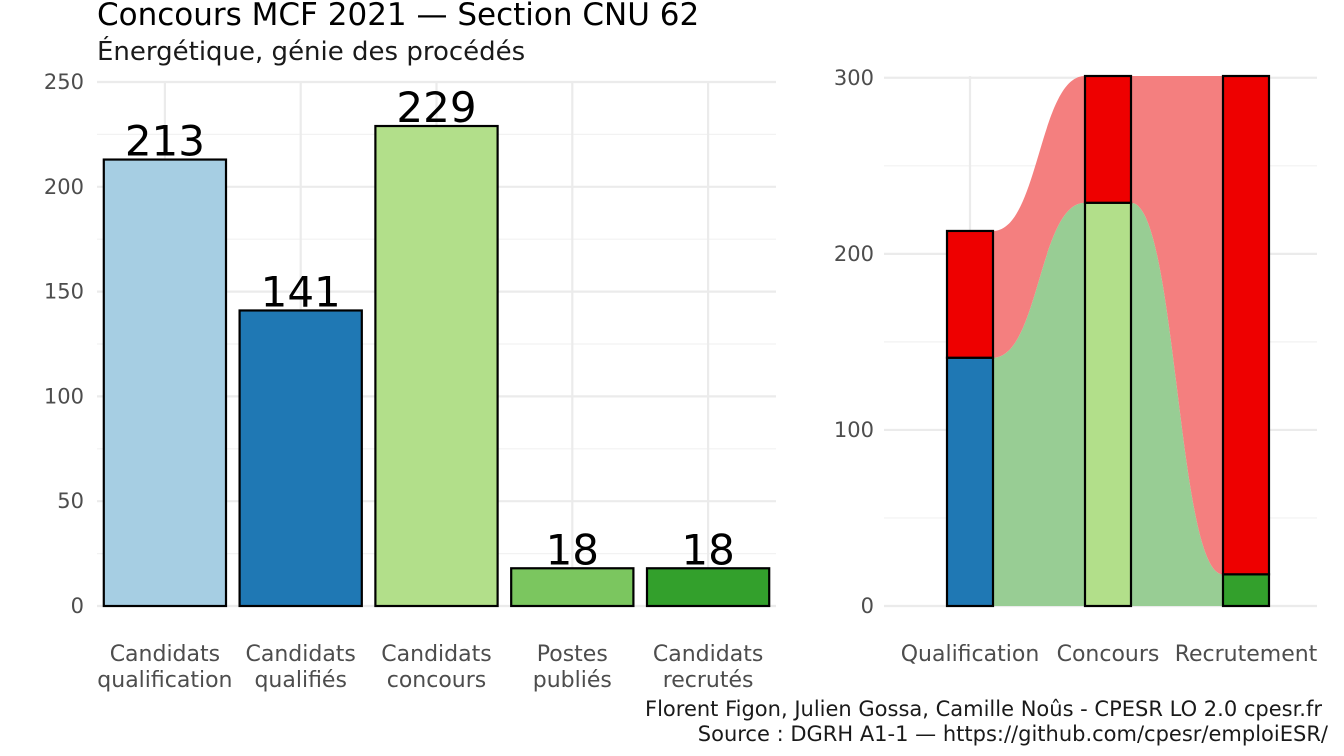 Image resolution: width=1344 pixels, height=756 pixels. What do you see at coordinates (1246, 654) in the screenshot?
I see `x-tick-label: Recrutement` at bounding box center [1246, 654].